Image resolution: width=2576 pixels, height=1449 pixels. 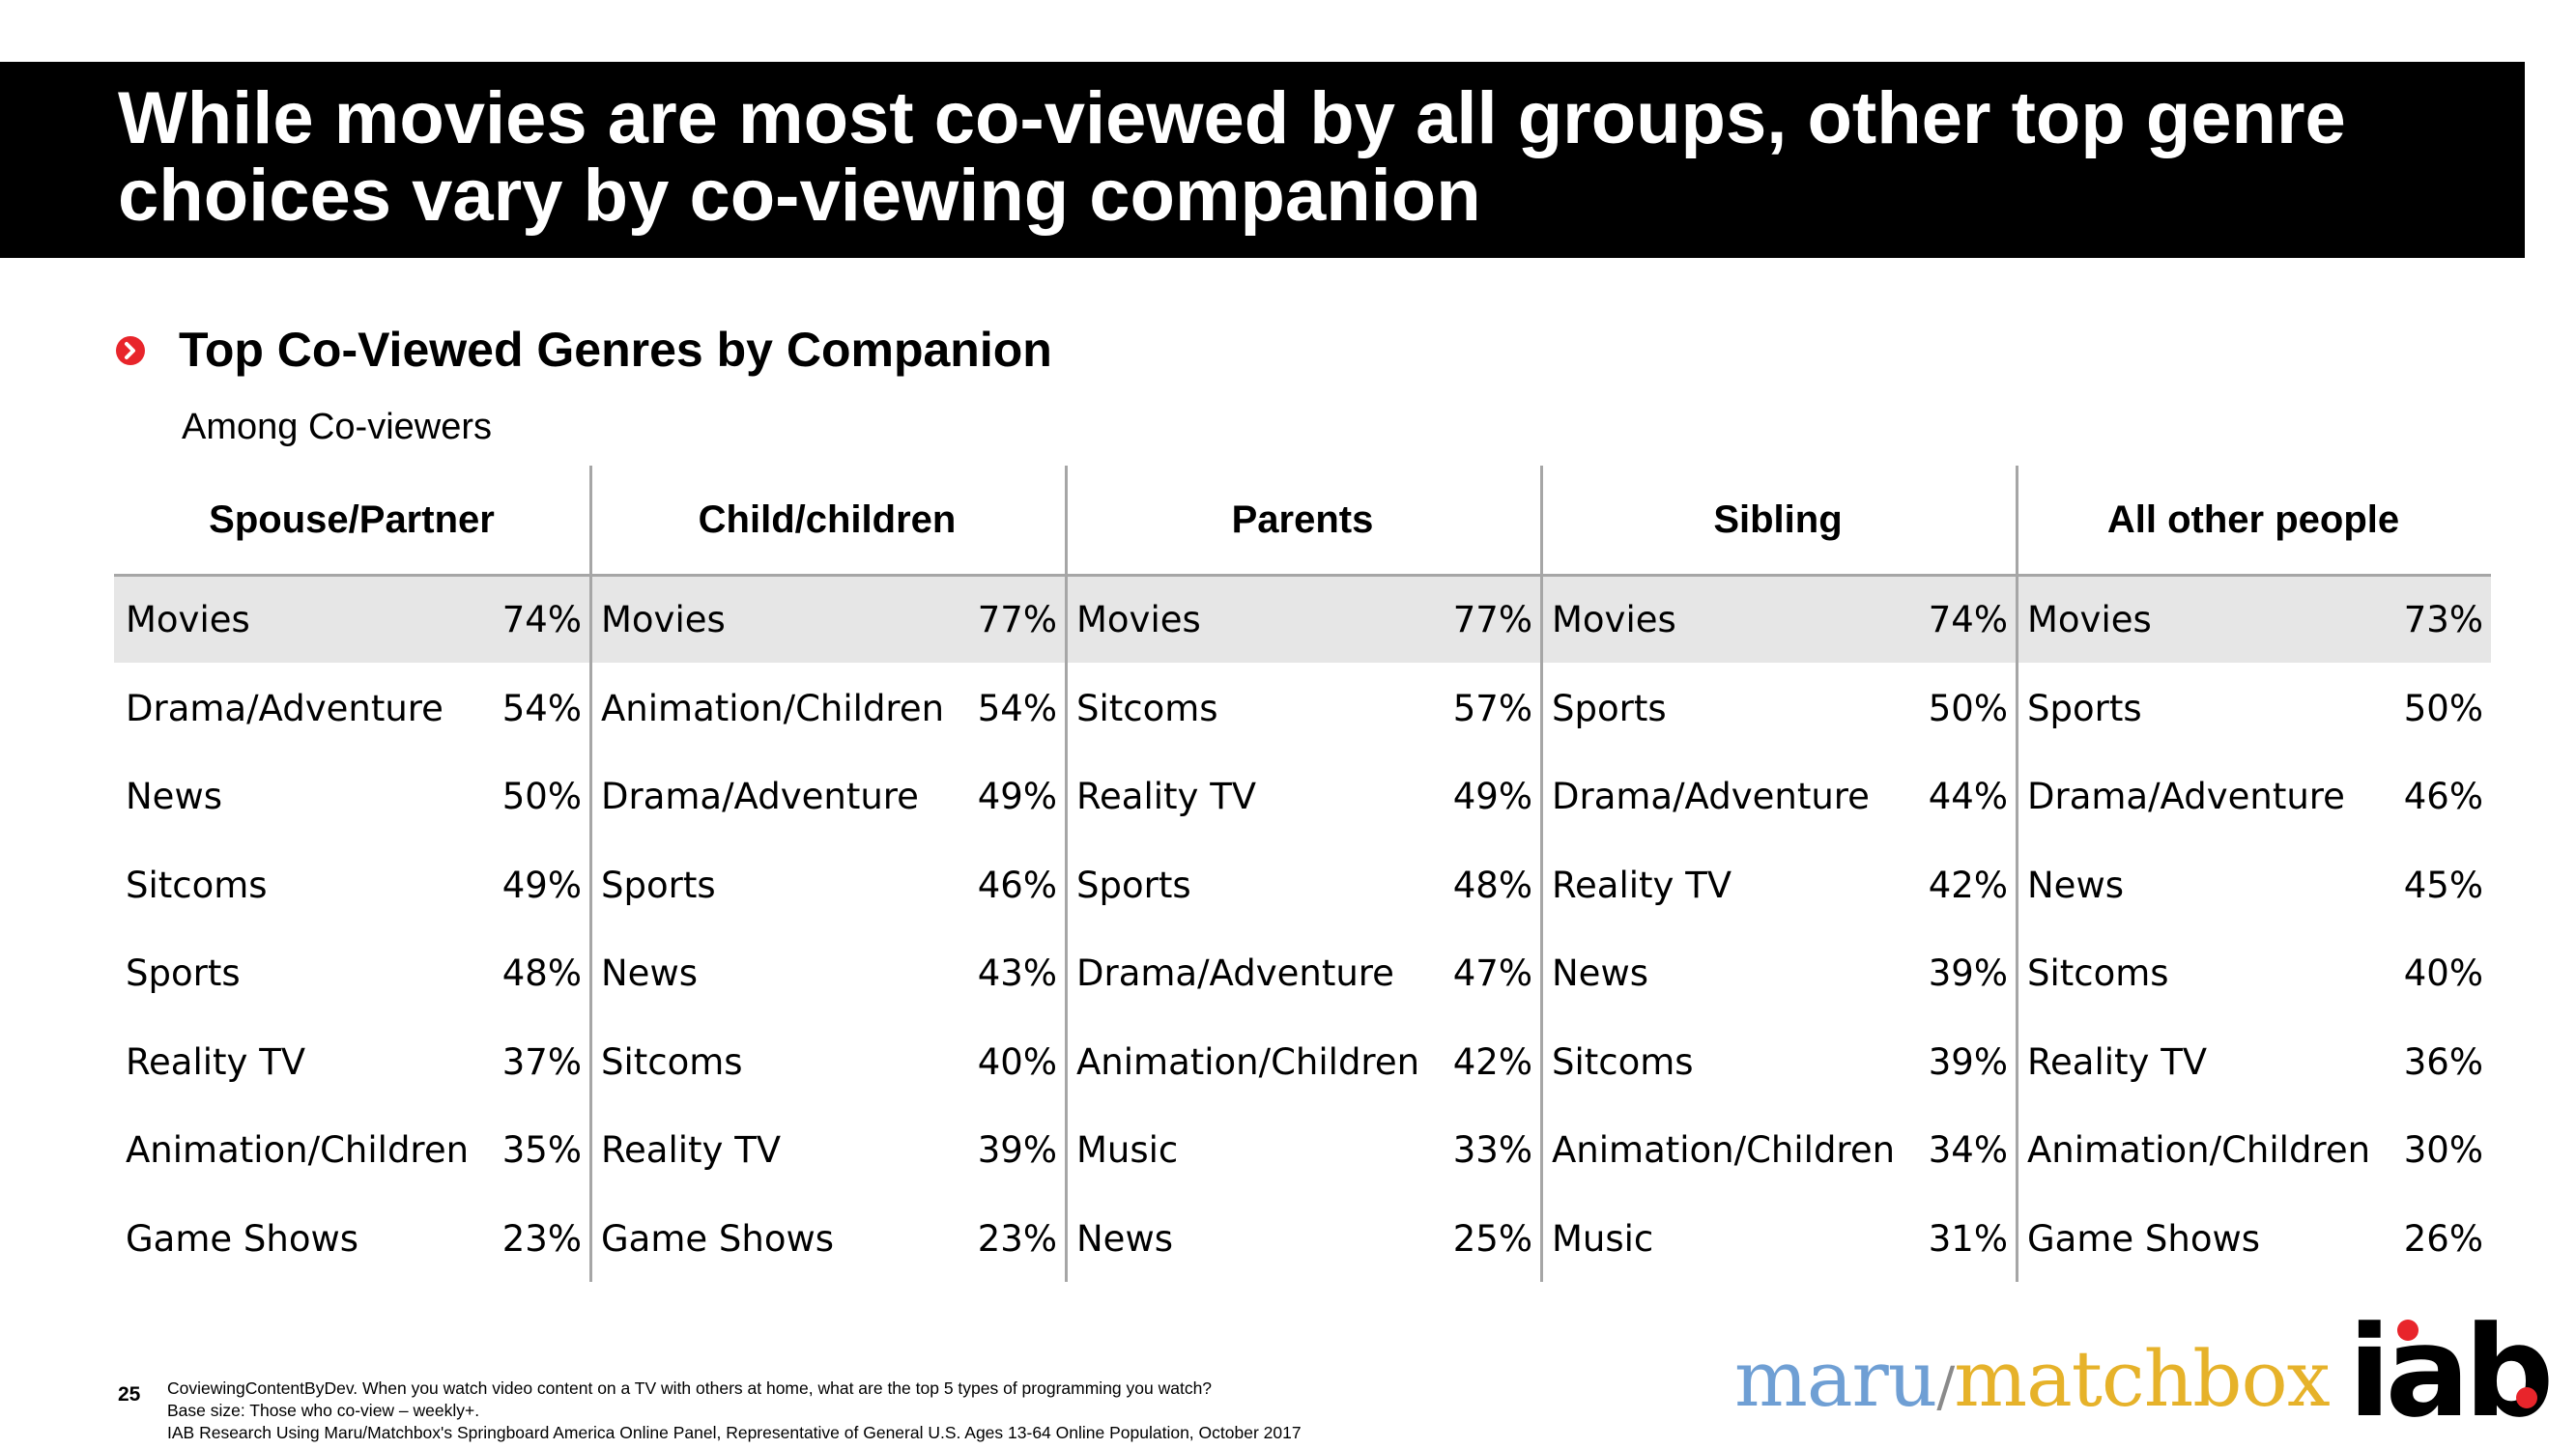 I want to click on percent-cell: 30%, so click(x=2443, y=1150).